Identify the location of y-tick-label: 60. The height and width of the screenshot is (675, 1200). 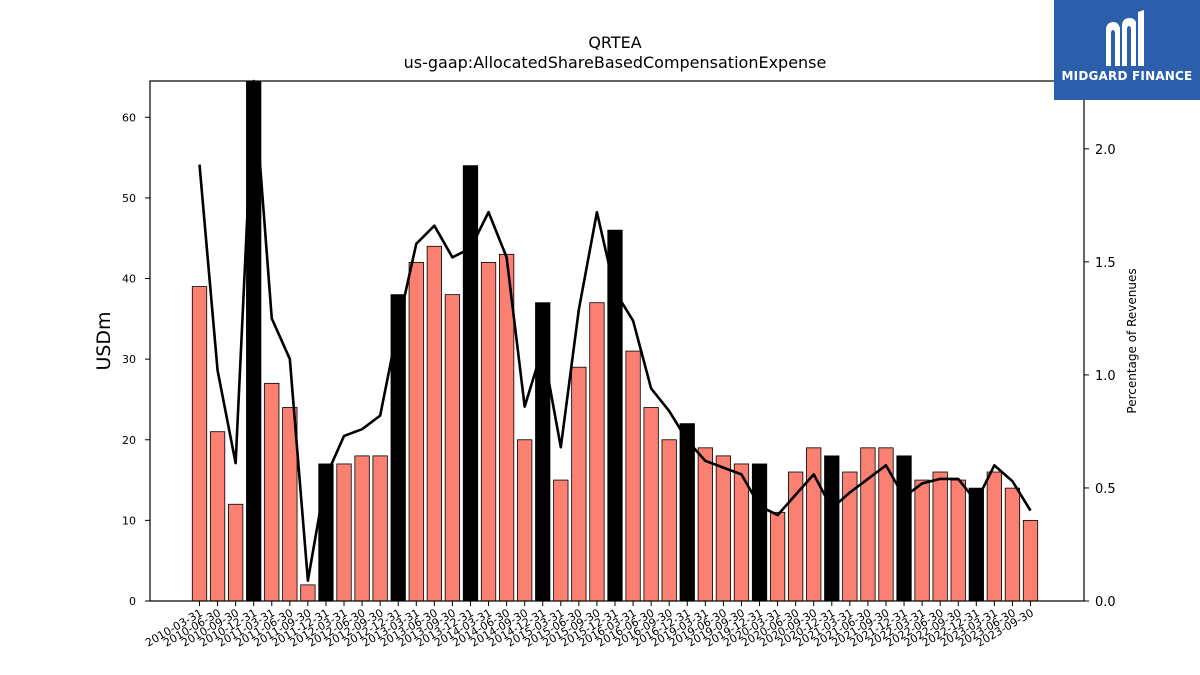
(129, 117).